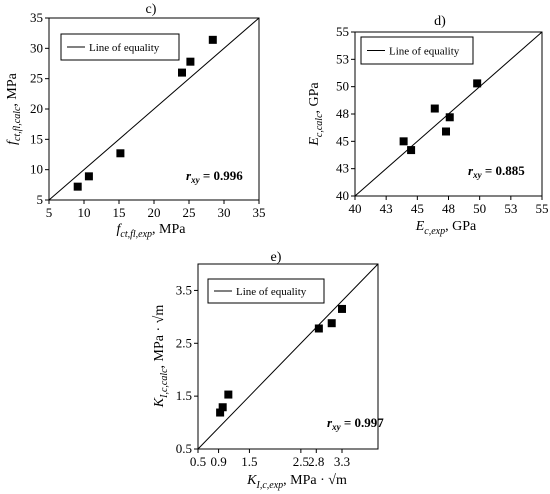 This screenshot has width=550, height=494. What do you see at coordinates (184, 448) in the screenshot?
I see `y-tick-label: 0.5` at bounding box center [184, 448].